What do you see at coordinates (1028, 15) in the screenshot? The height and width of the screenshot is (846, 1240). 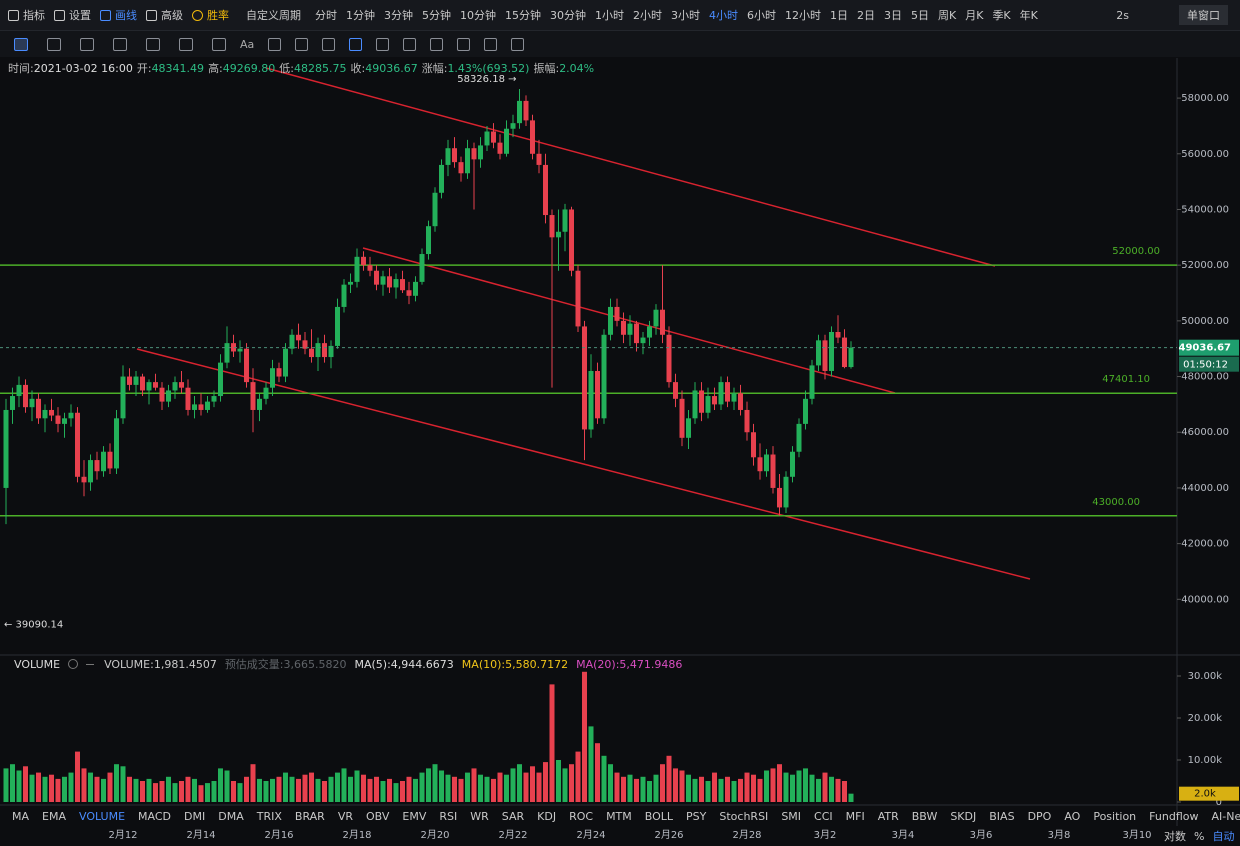 I see `period-button: 年K` at bounding box center [1028, 15].